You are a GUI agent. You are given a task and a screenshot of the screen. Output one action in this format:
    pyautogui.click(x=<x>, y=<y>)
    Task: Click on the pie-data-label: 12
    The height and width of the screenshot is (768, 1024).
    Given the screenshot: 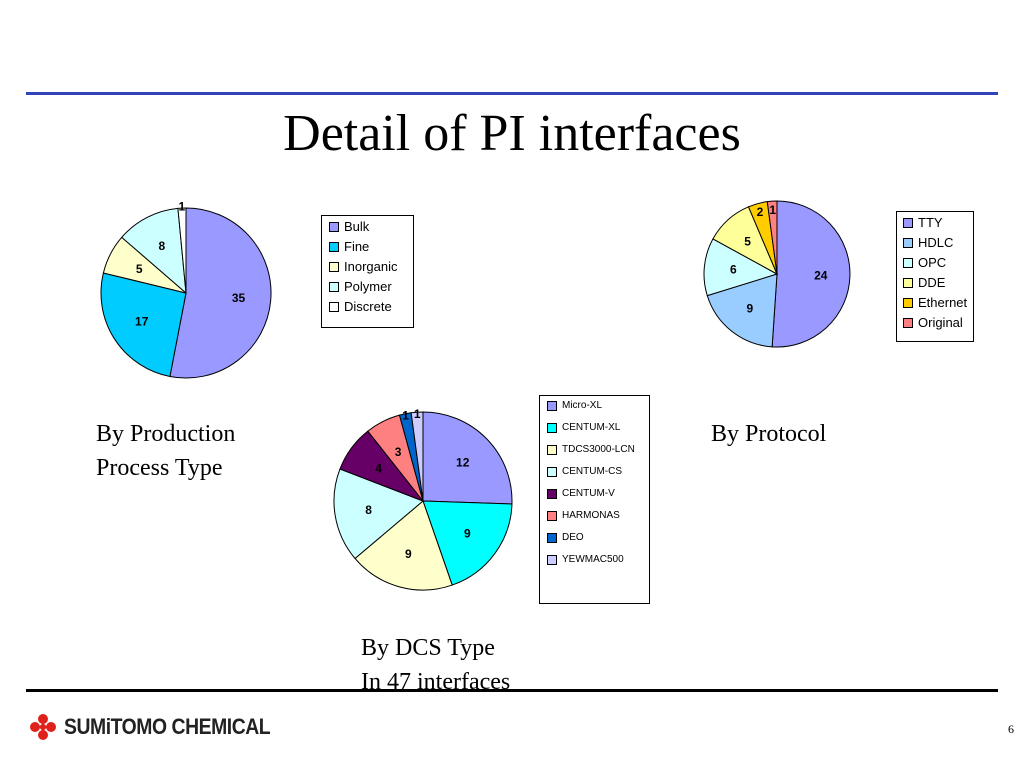 What is the action you would take?
    pyautogui.click(x=463, y=463)
    